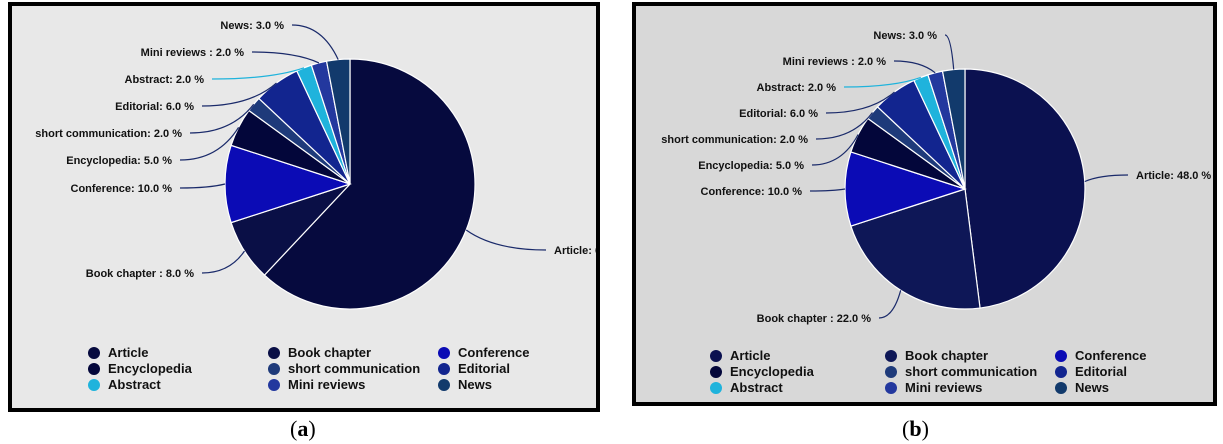 The image size is (1223, 444). I want to click on data-label-article: Article: 48.0 %, so click(1173, 176).